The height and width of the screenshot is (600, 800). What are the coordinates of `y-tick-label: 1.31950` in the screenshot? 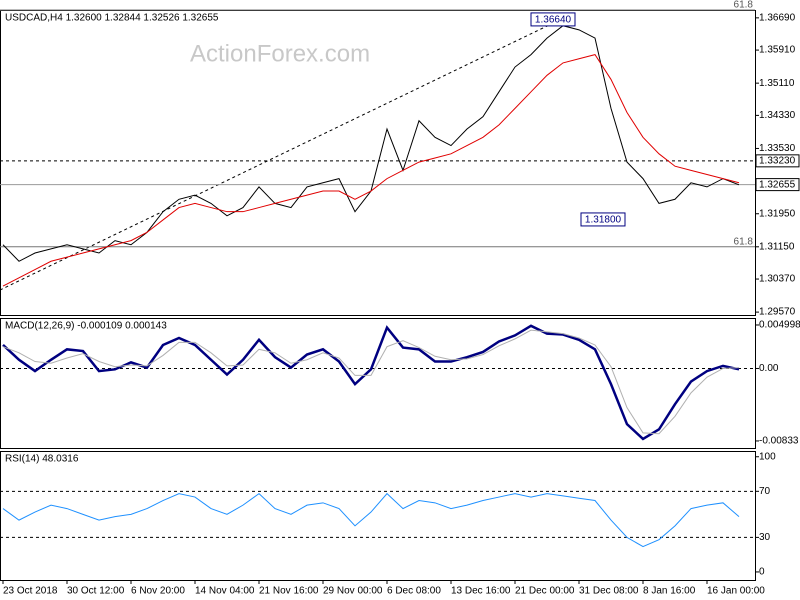 It's located at (777, 213).